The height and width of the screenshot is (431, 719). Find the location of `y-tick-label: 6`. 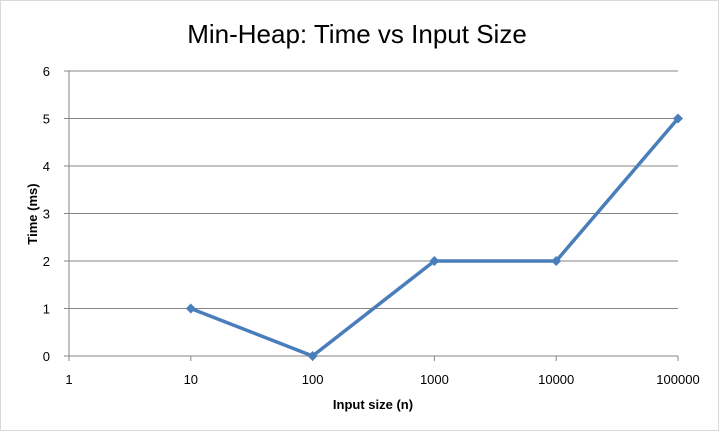

y-tick-label: 6 is located at coordinates (46, 71).